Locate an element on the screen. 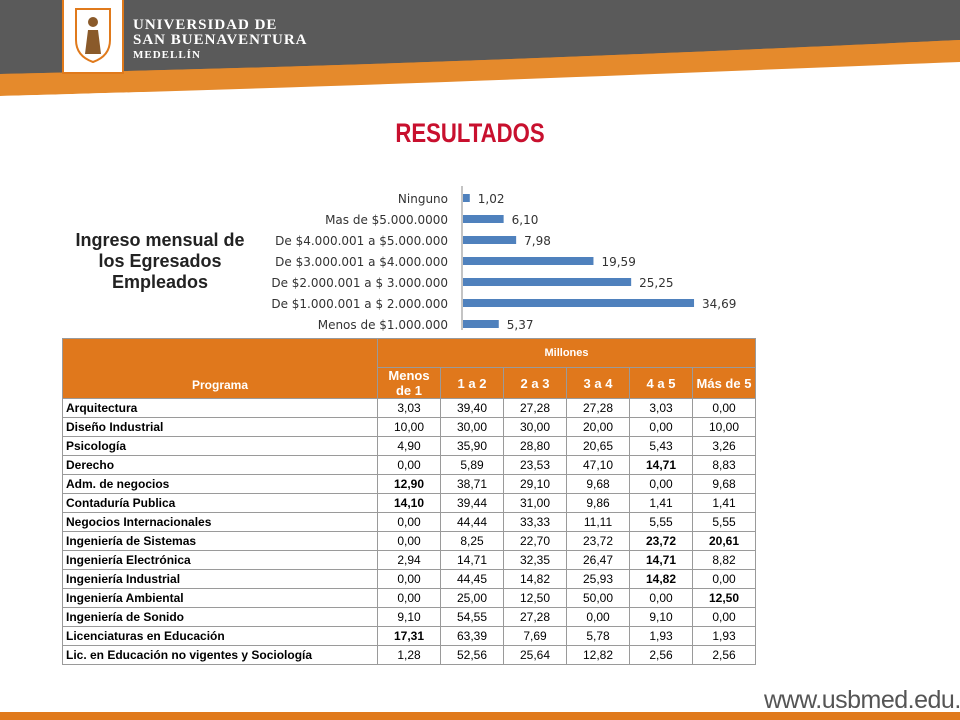 Image resolution: width=960 pixels, height=720 pixels. value-cell: 1,28 is located at coordinates (409, 655).